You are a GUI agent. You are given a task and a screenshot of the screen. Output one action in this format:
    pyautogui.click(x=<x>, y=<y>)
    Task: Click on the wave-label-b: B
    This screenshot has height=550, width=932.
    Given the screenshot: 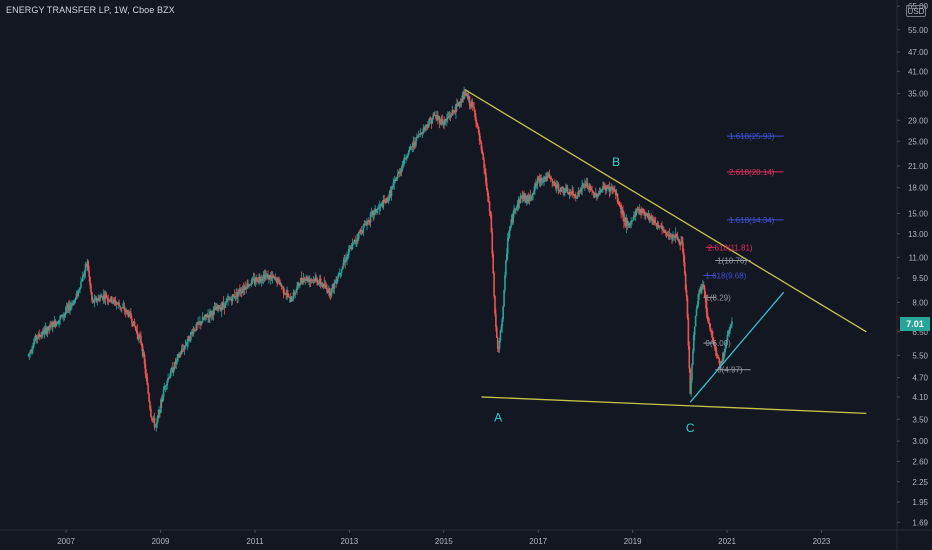 What is the action you would take?
    pyautogui.click(x=616, y=162)
    